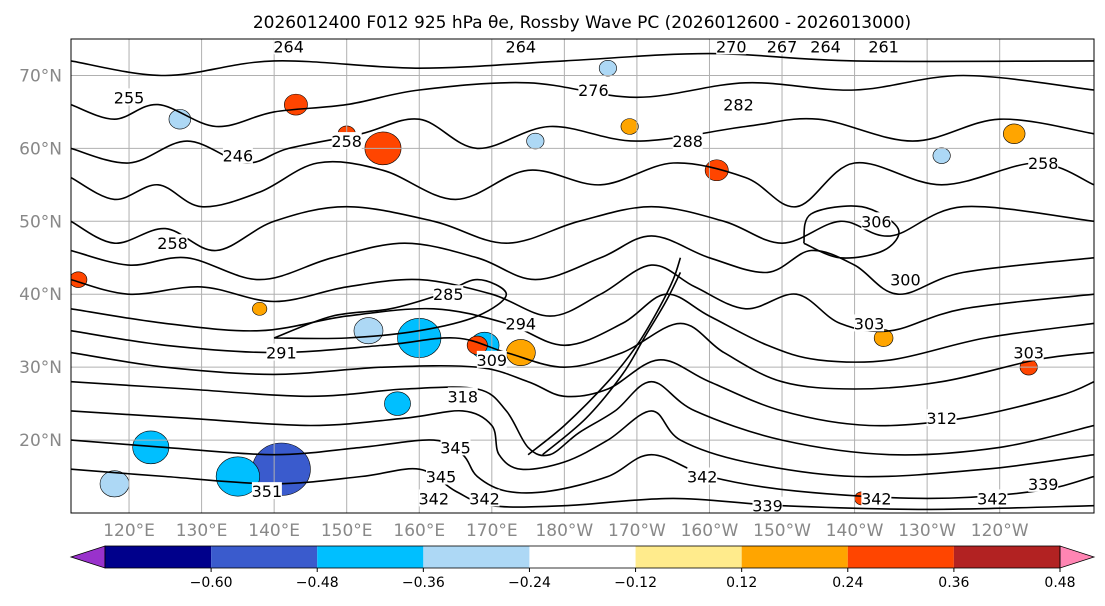  What do you see at coordinates (274, 531) in the screenshot?
I see `lon-label: 140°E` at bounding box center [274, 531].